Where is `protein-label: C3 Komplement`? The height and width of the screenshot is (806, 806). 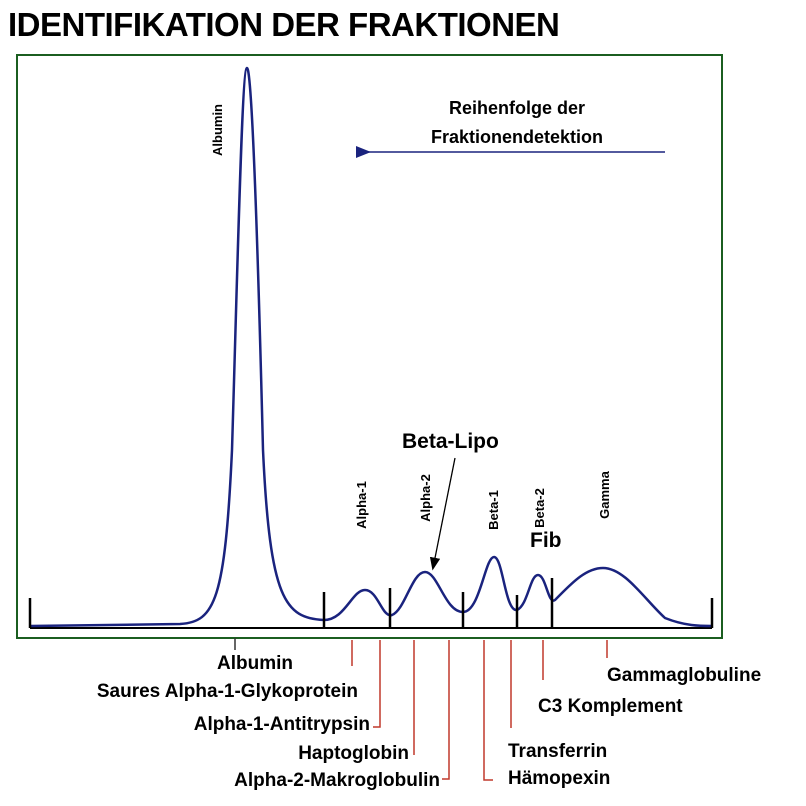
protein-label: C3 Komplement is located at coordinates (610, 706).